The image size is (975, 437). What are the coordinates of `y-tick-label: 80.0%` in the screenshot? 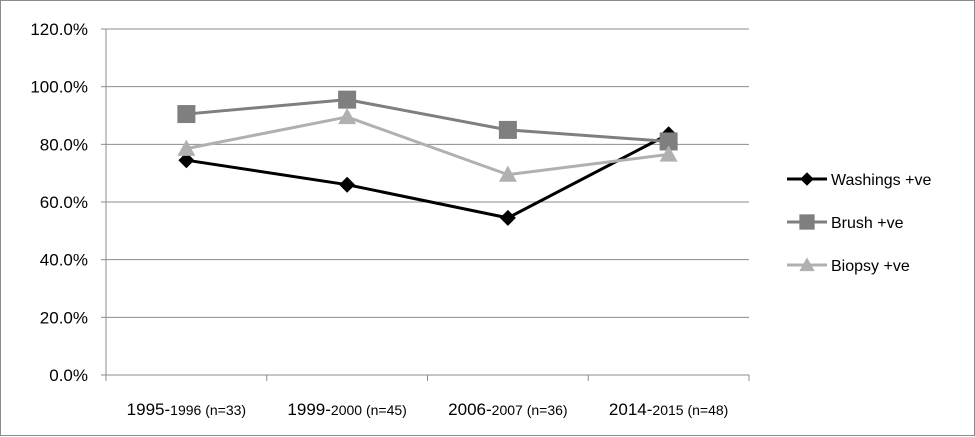 It's located at (64, 144).